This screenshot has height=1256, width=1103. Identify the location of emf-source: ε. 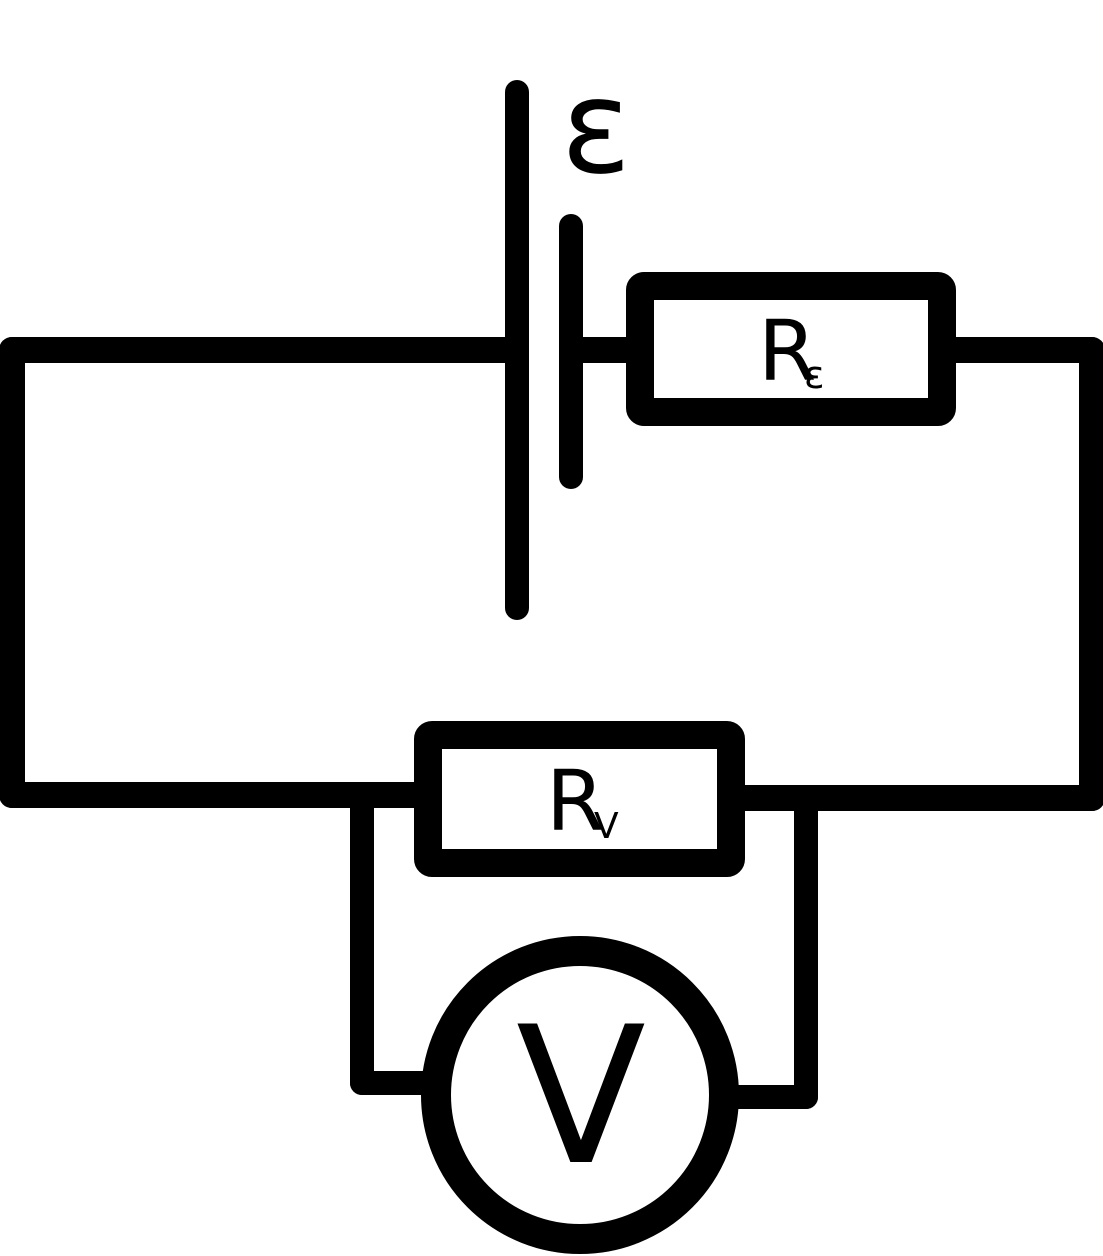
(568, 335).